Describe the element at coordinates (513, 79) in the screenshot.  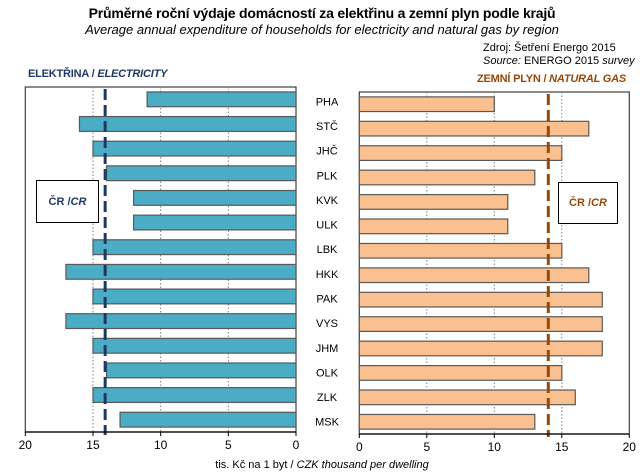
I see `gas-label-cz: ZEMNÍ PLYN /` at that location.